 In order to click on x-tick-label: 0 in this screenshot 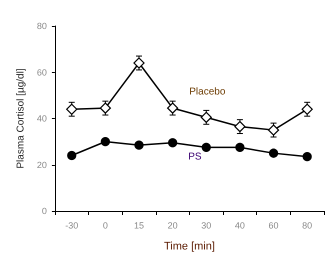, I will do `click(105, 225)`.